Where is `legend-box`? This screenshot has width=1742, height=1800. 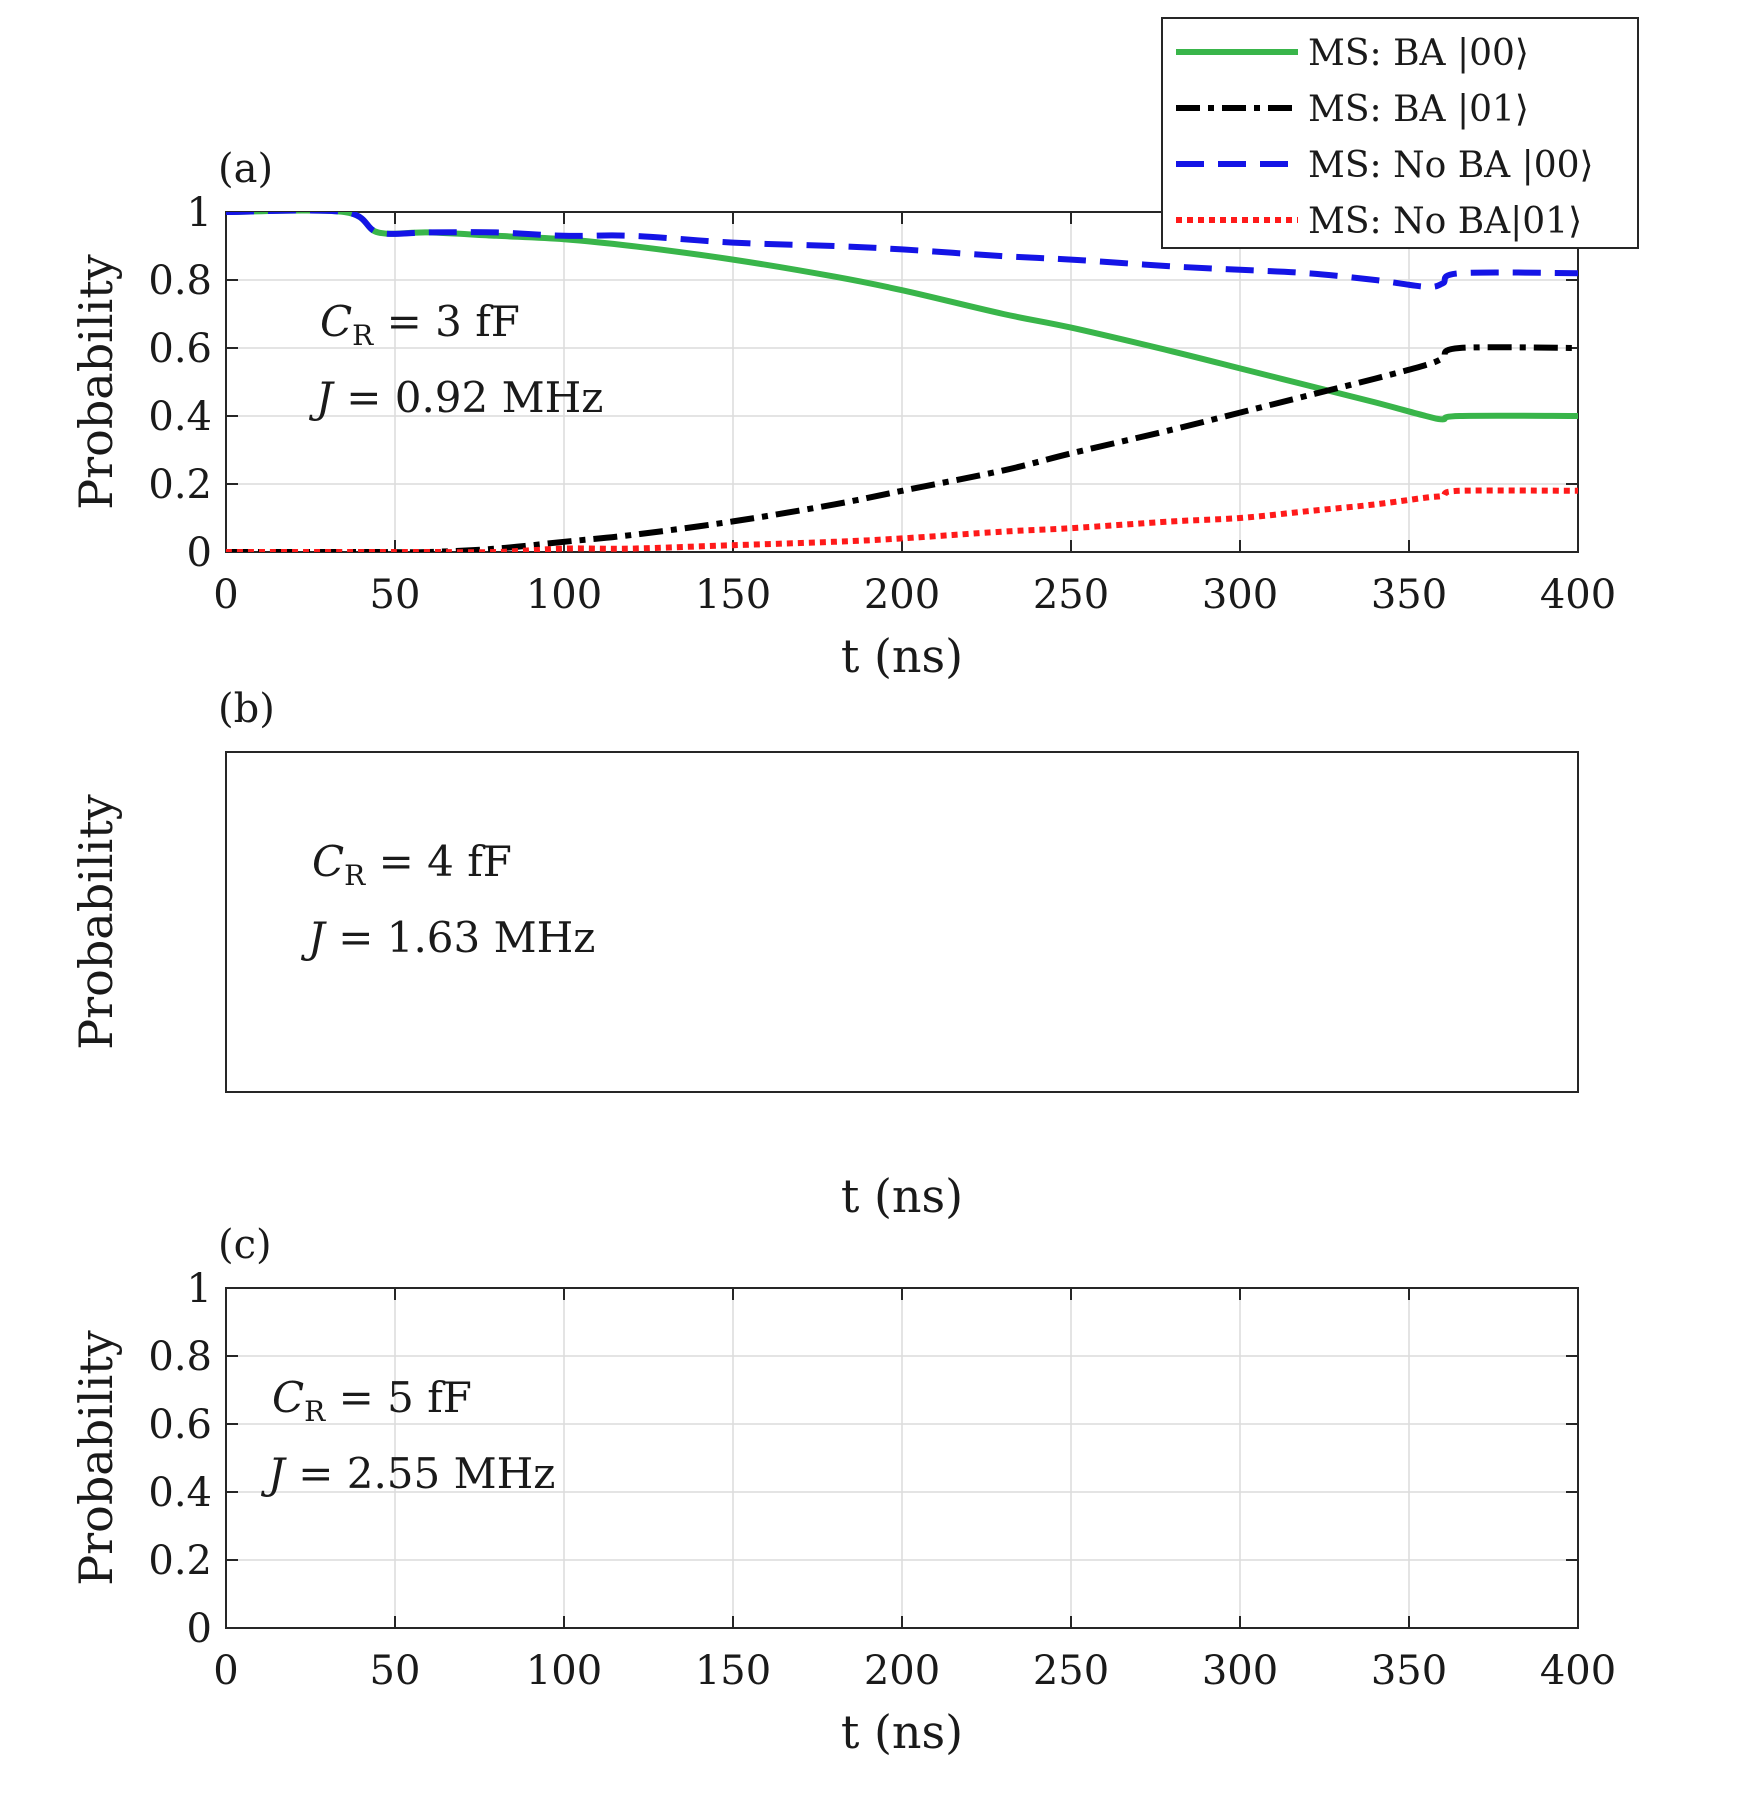
legend-box is located at coordinates (1400, 133).